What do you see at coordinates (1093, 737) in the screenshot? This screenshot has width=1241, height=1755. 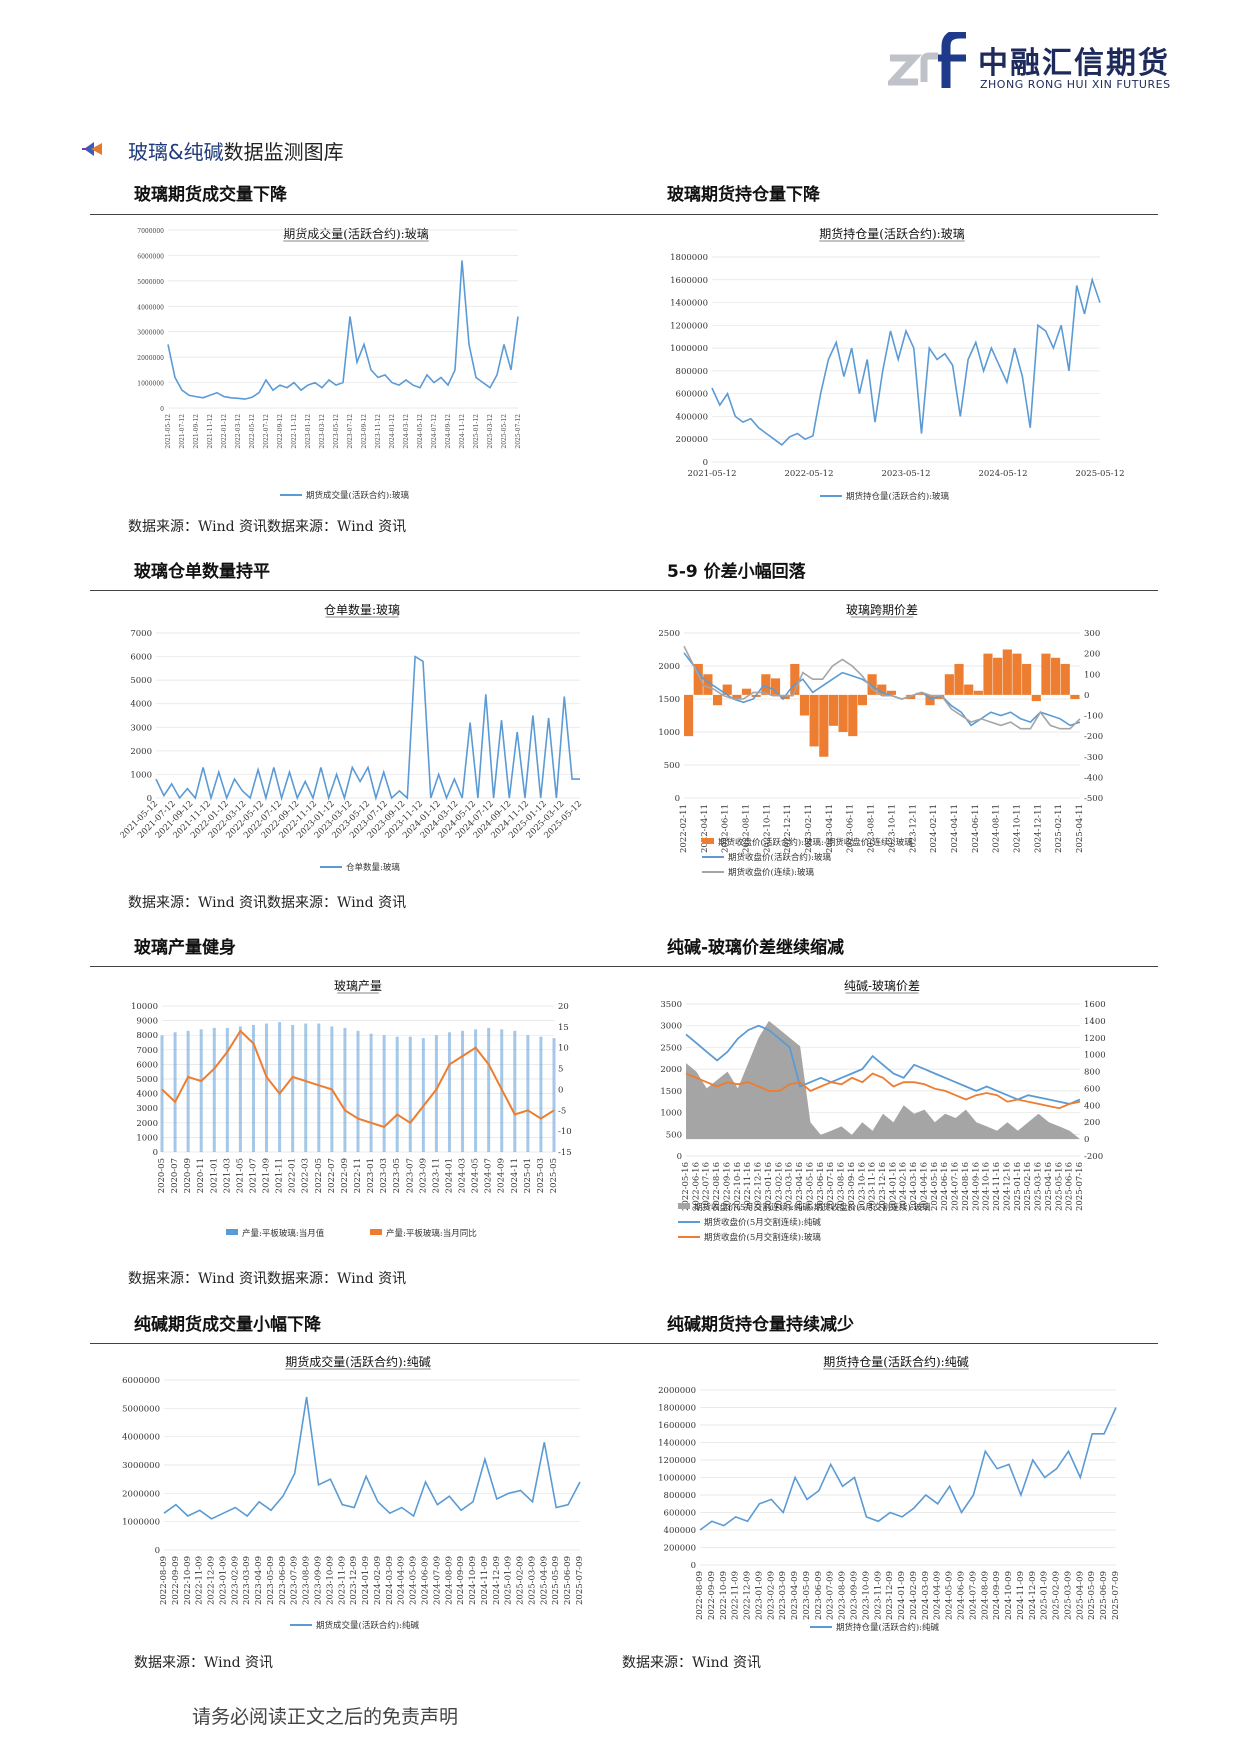 I see `y-right-tick-label: -200` at bounding box center [1093, 737].